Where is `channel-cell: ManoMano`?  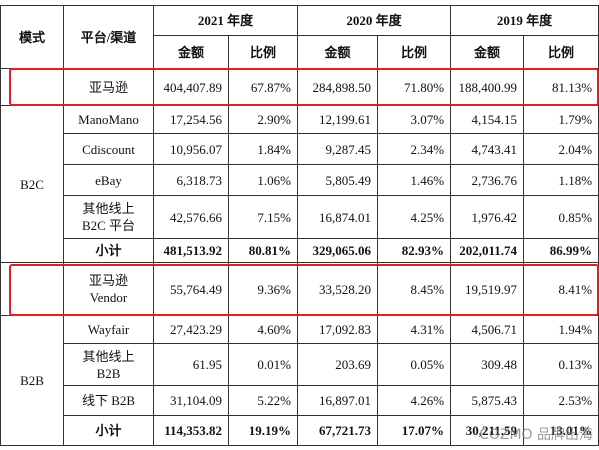
channel-cell: ManoMano is located at coordinates (108, 119).